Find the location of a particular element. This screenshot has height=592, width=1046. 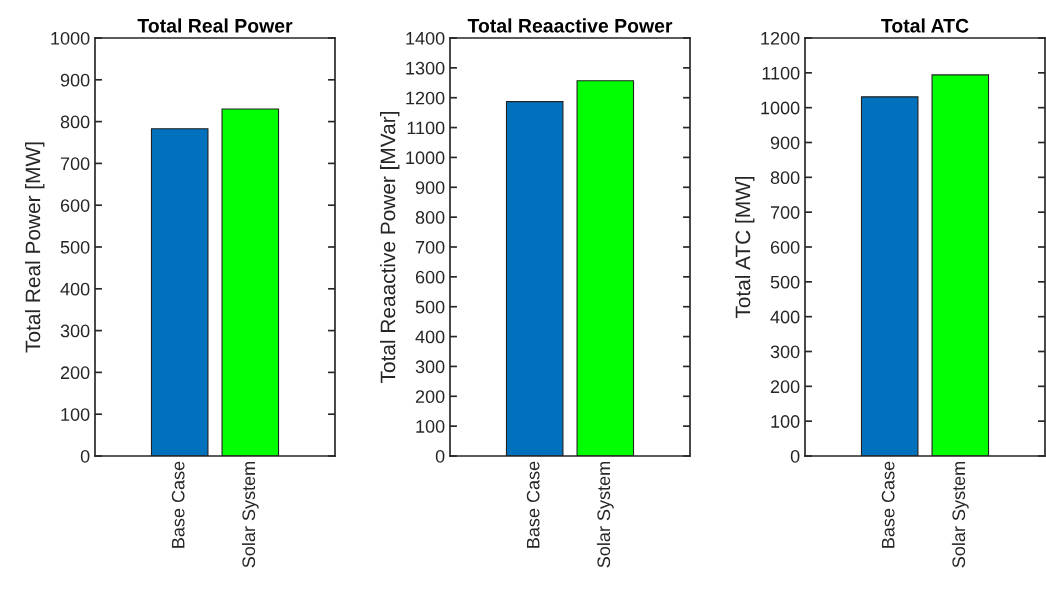

chart-title: Total Reaactive Power is located at coordinates (570, 25).